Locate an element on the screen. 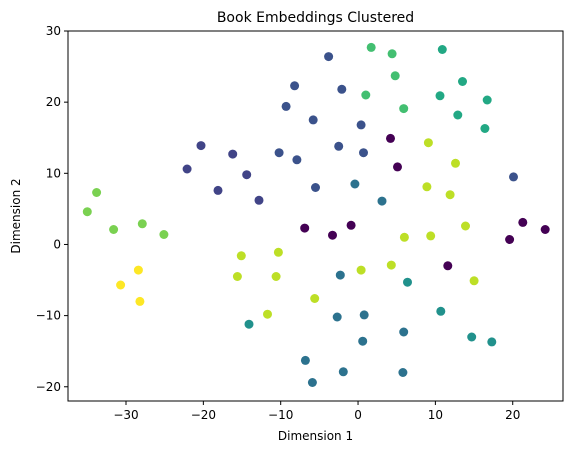  y-tick-label: 10 is located at coordinates (53, 173).